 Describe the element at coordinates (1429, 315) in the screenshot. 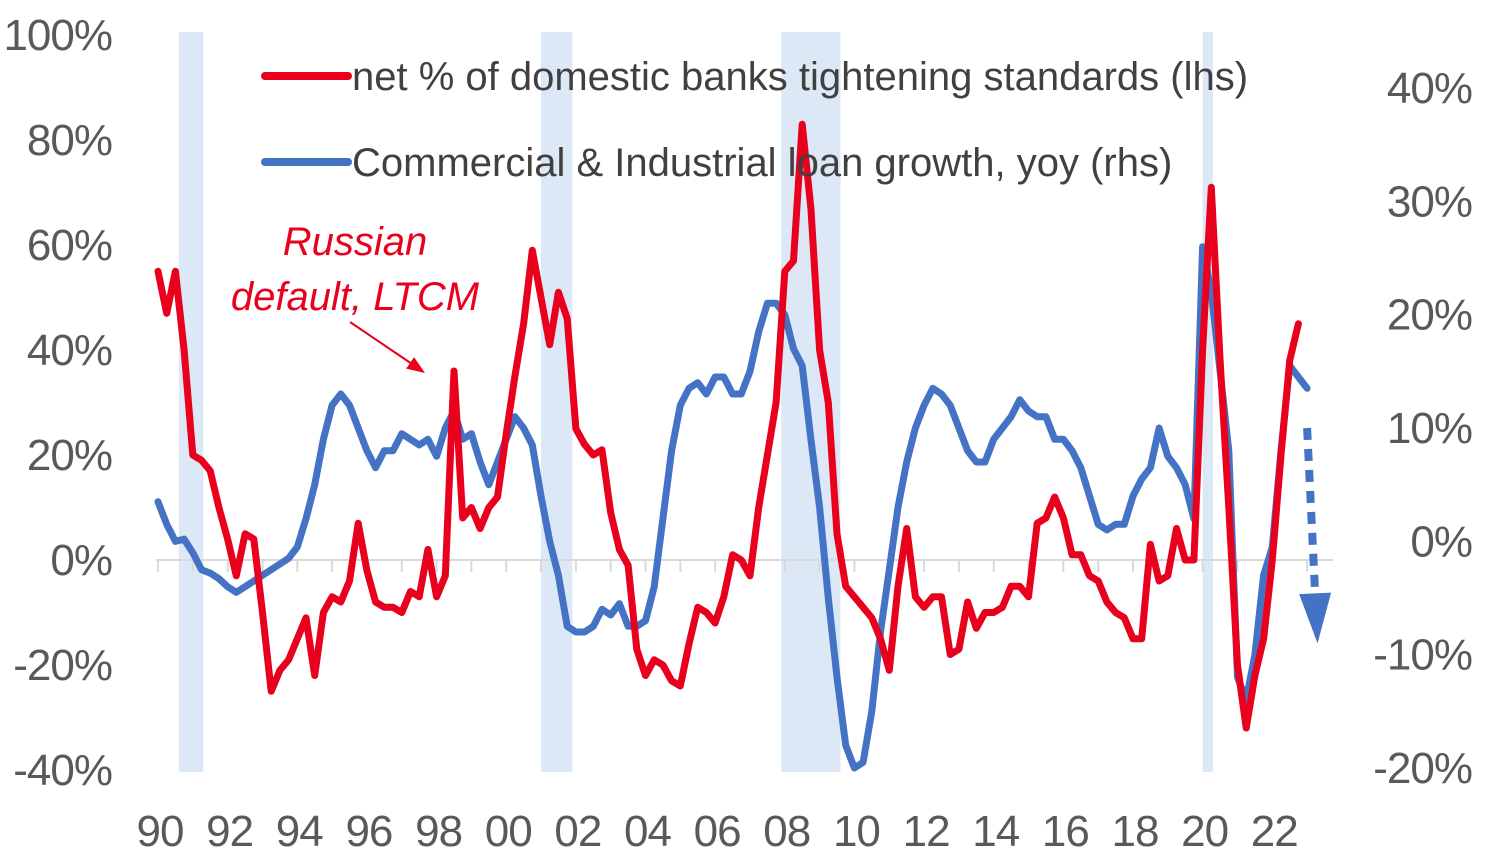

I see `right-axis-label: 20%` at that location.